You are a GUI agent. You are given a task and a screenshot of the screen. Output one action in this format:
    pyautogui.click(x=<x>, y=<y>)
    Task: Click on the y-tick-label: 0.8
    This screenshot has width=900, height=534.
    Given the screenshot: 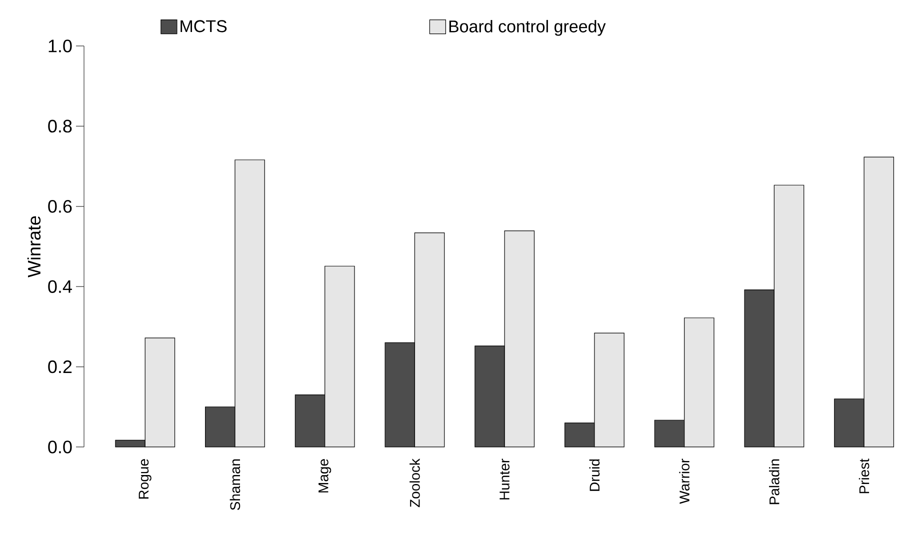 What is the action you would take?
    pyautogui.click(x=60, y=126)
    